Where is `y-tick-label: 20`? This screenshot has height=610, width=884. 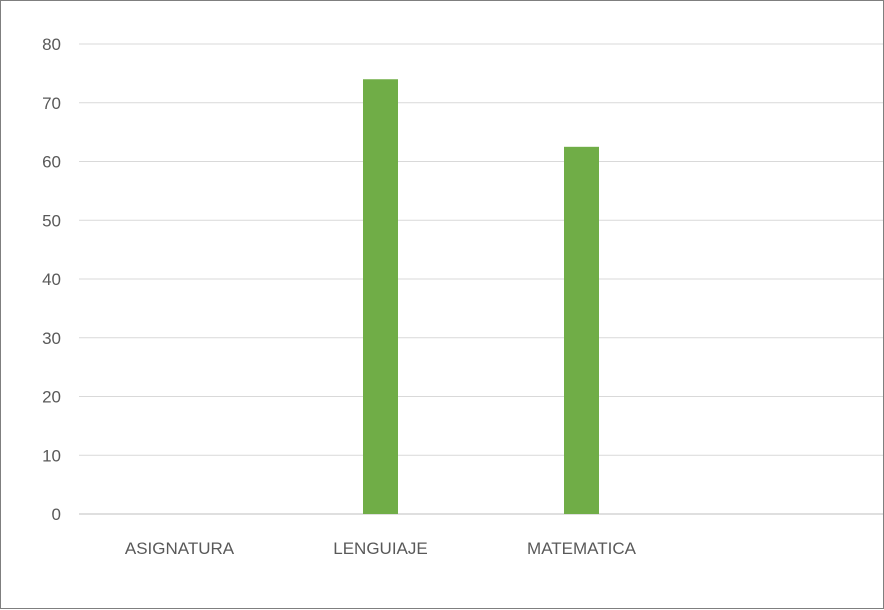
y-tick-label: 20 is located at coordinates (51, 397).